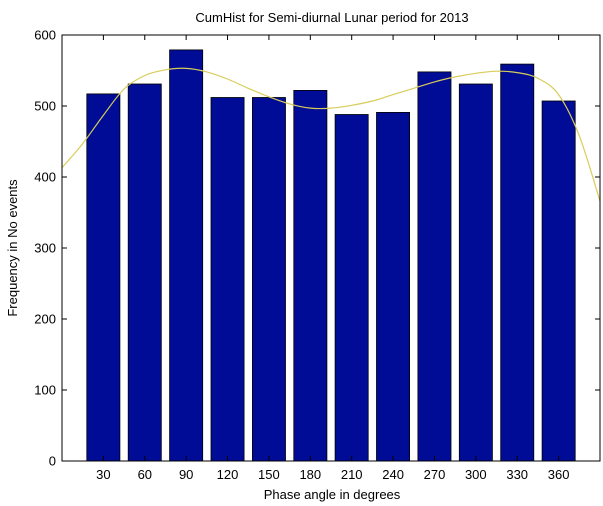  Describe the element at coordinates (435, 474) in the screenshot. I see `x-tick-label-270: 270` at that location.